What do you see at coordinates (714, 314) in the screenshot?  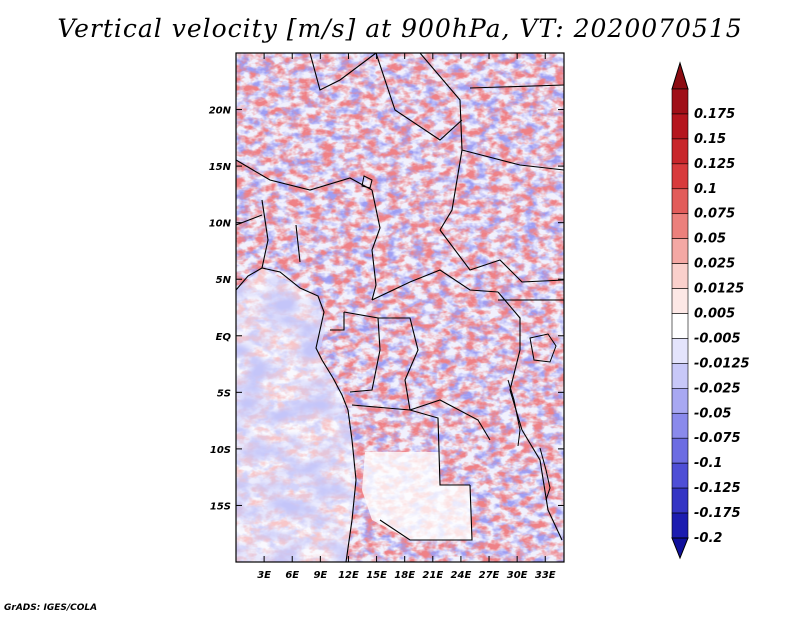 I see `colorbar-label: 0.005` at bounding box center [714, 314].